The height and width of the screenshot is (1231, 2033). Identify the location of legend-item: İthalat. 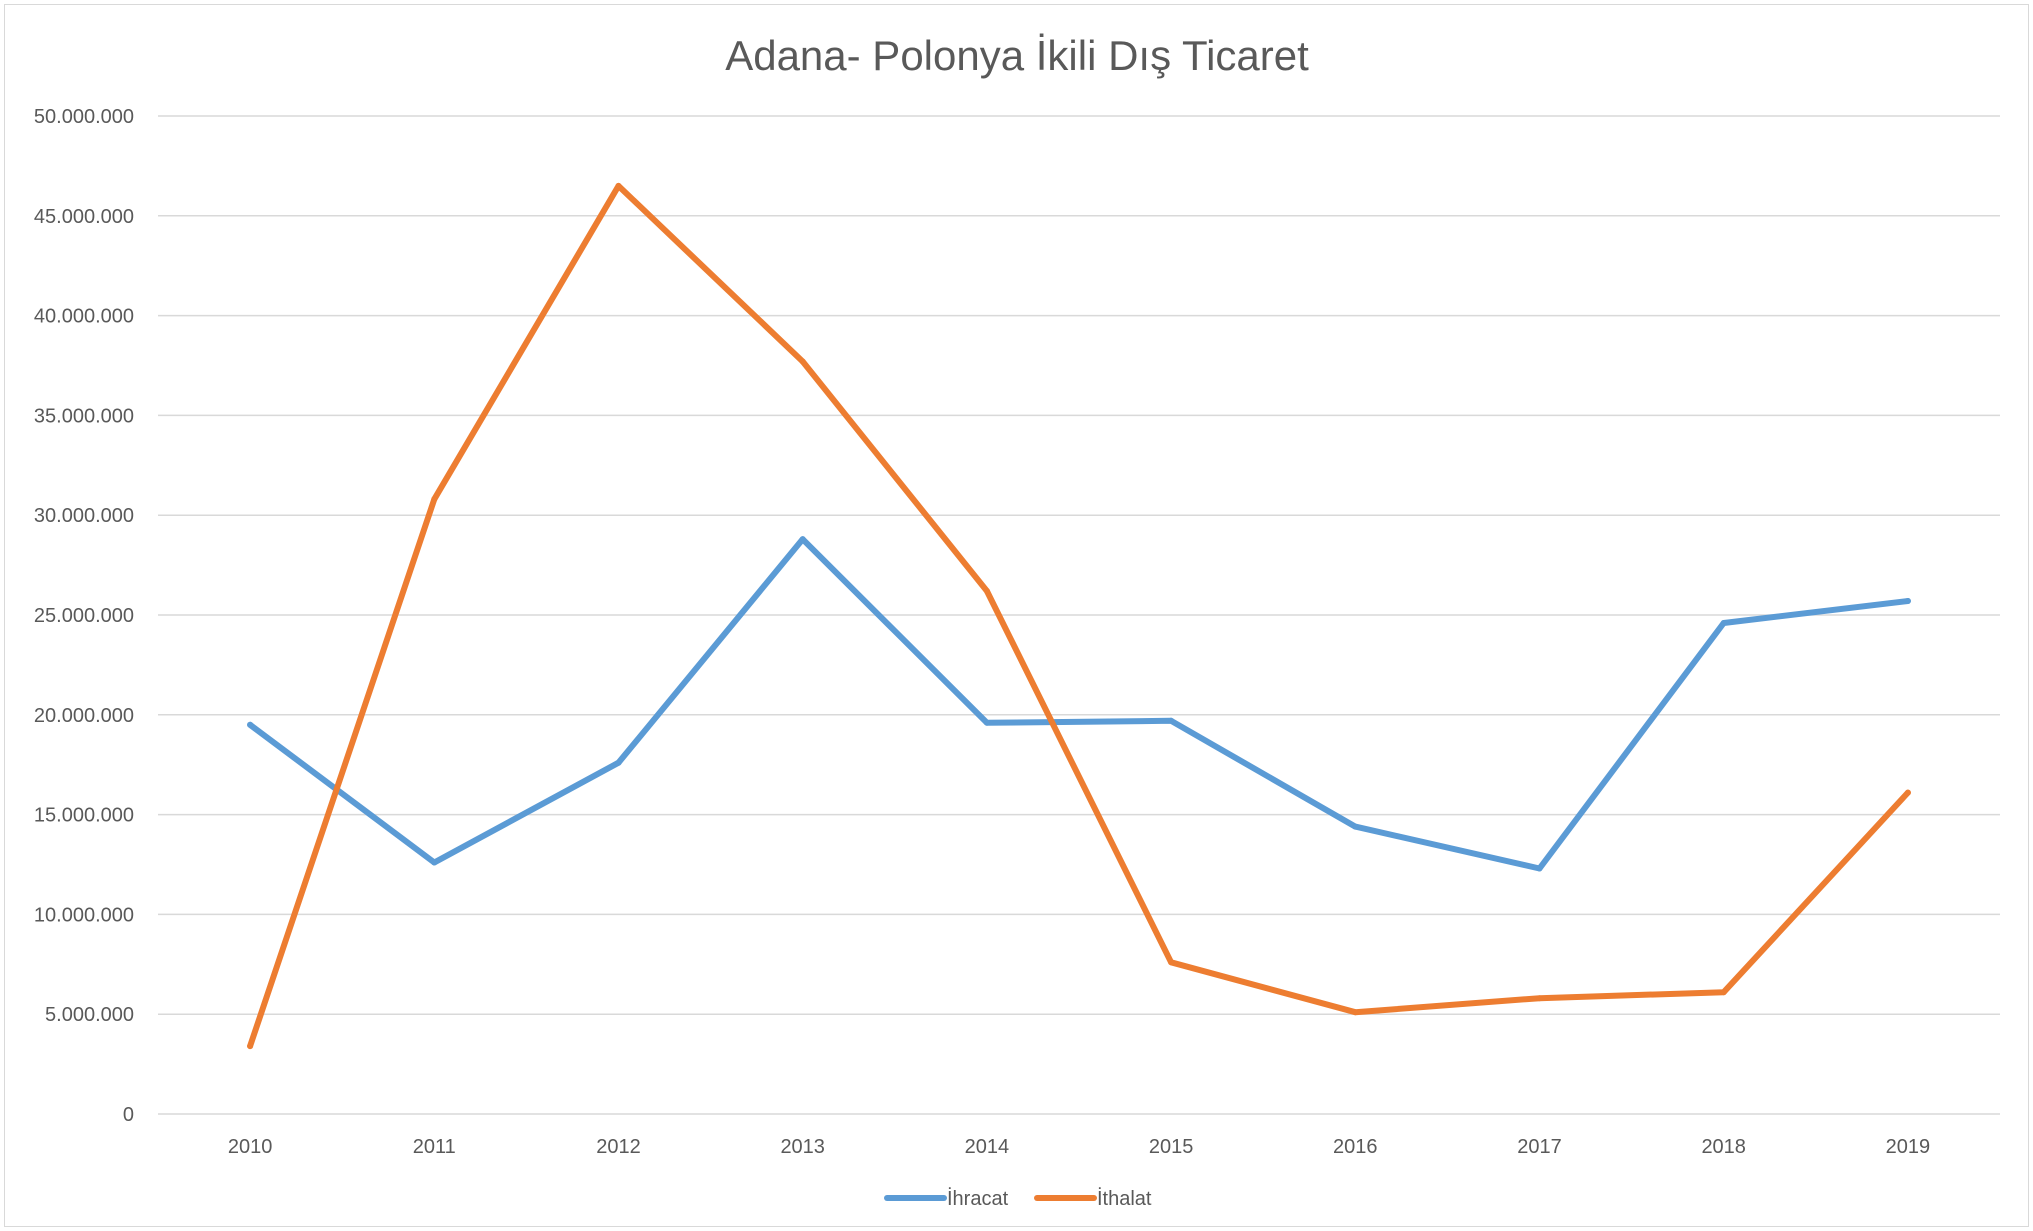
(1093, 1198).